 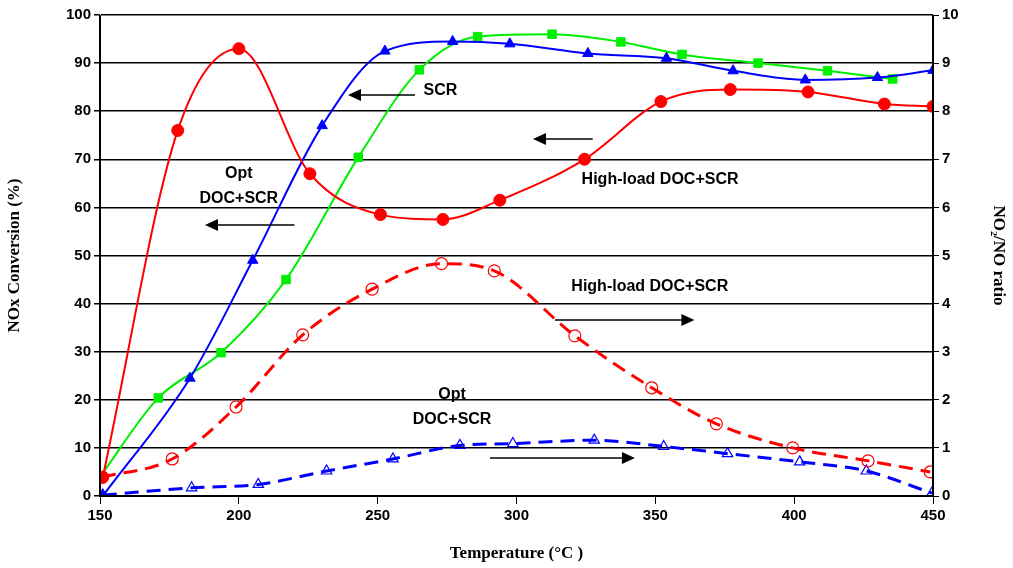 What do you see at coordinates (946, 206) in the screenshot?
I see `y2-tick-label: 6` at bounding box center [946, 206].